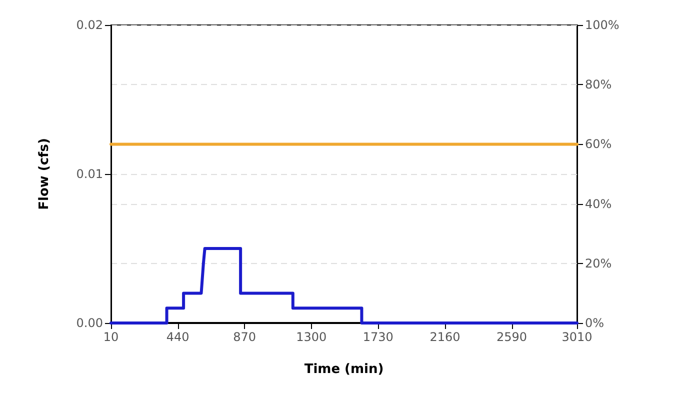 This screenshot has height=415, width=674. What do you see at coordinates (594, 323) in the screenshot?
I see `y2-tick-label: 0%` at bounding box center [594, 323].